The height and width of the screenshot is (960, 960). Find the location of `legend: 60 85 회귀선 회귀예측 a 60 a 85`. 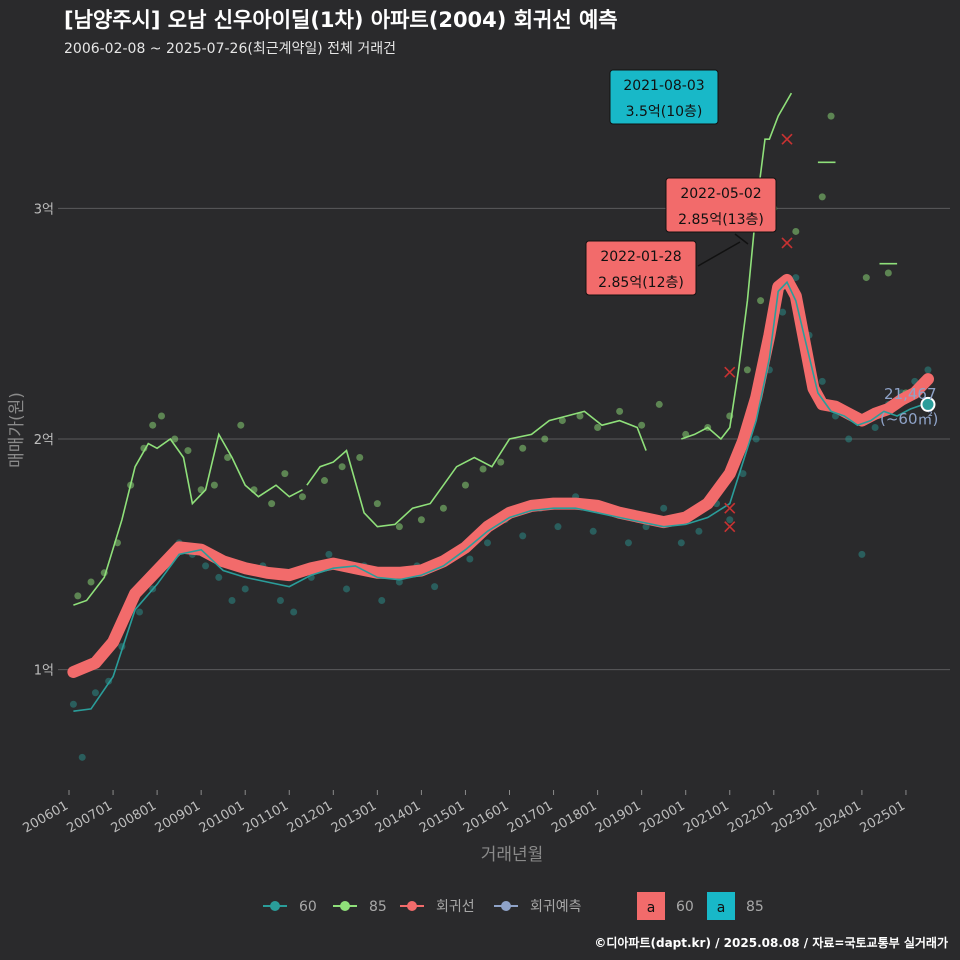

legend: 60 85 회귀선 회귀예측 a 60 a 85 is located at coordinates (513, 906).